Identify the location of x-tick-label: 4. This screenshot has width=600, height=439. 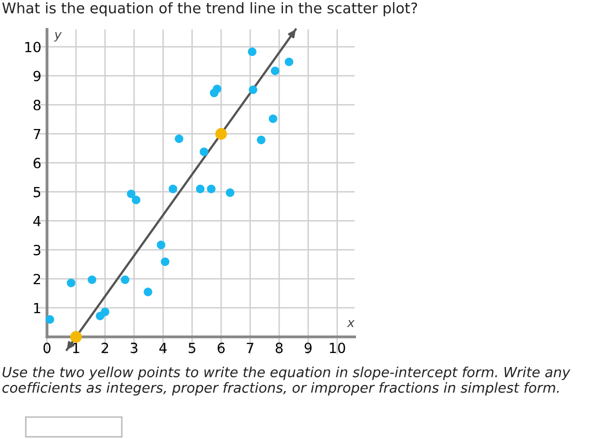
(163, 347).